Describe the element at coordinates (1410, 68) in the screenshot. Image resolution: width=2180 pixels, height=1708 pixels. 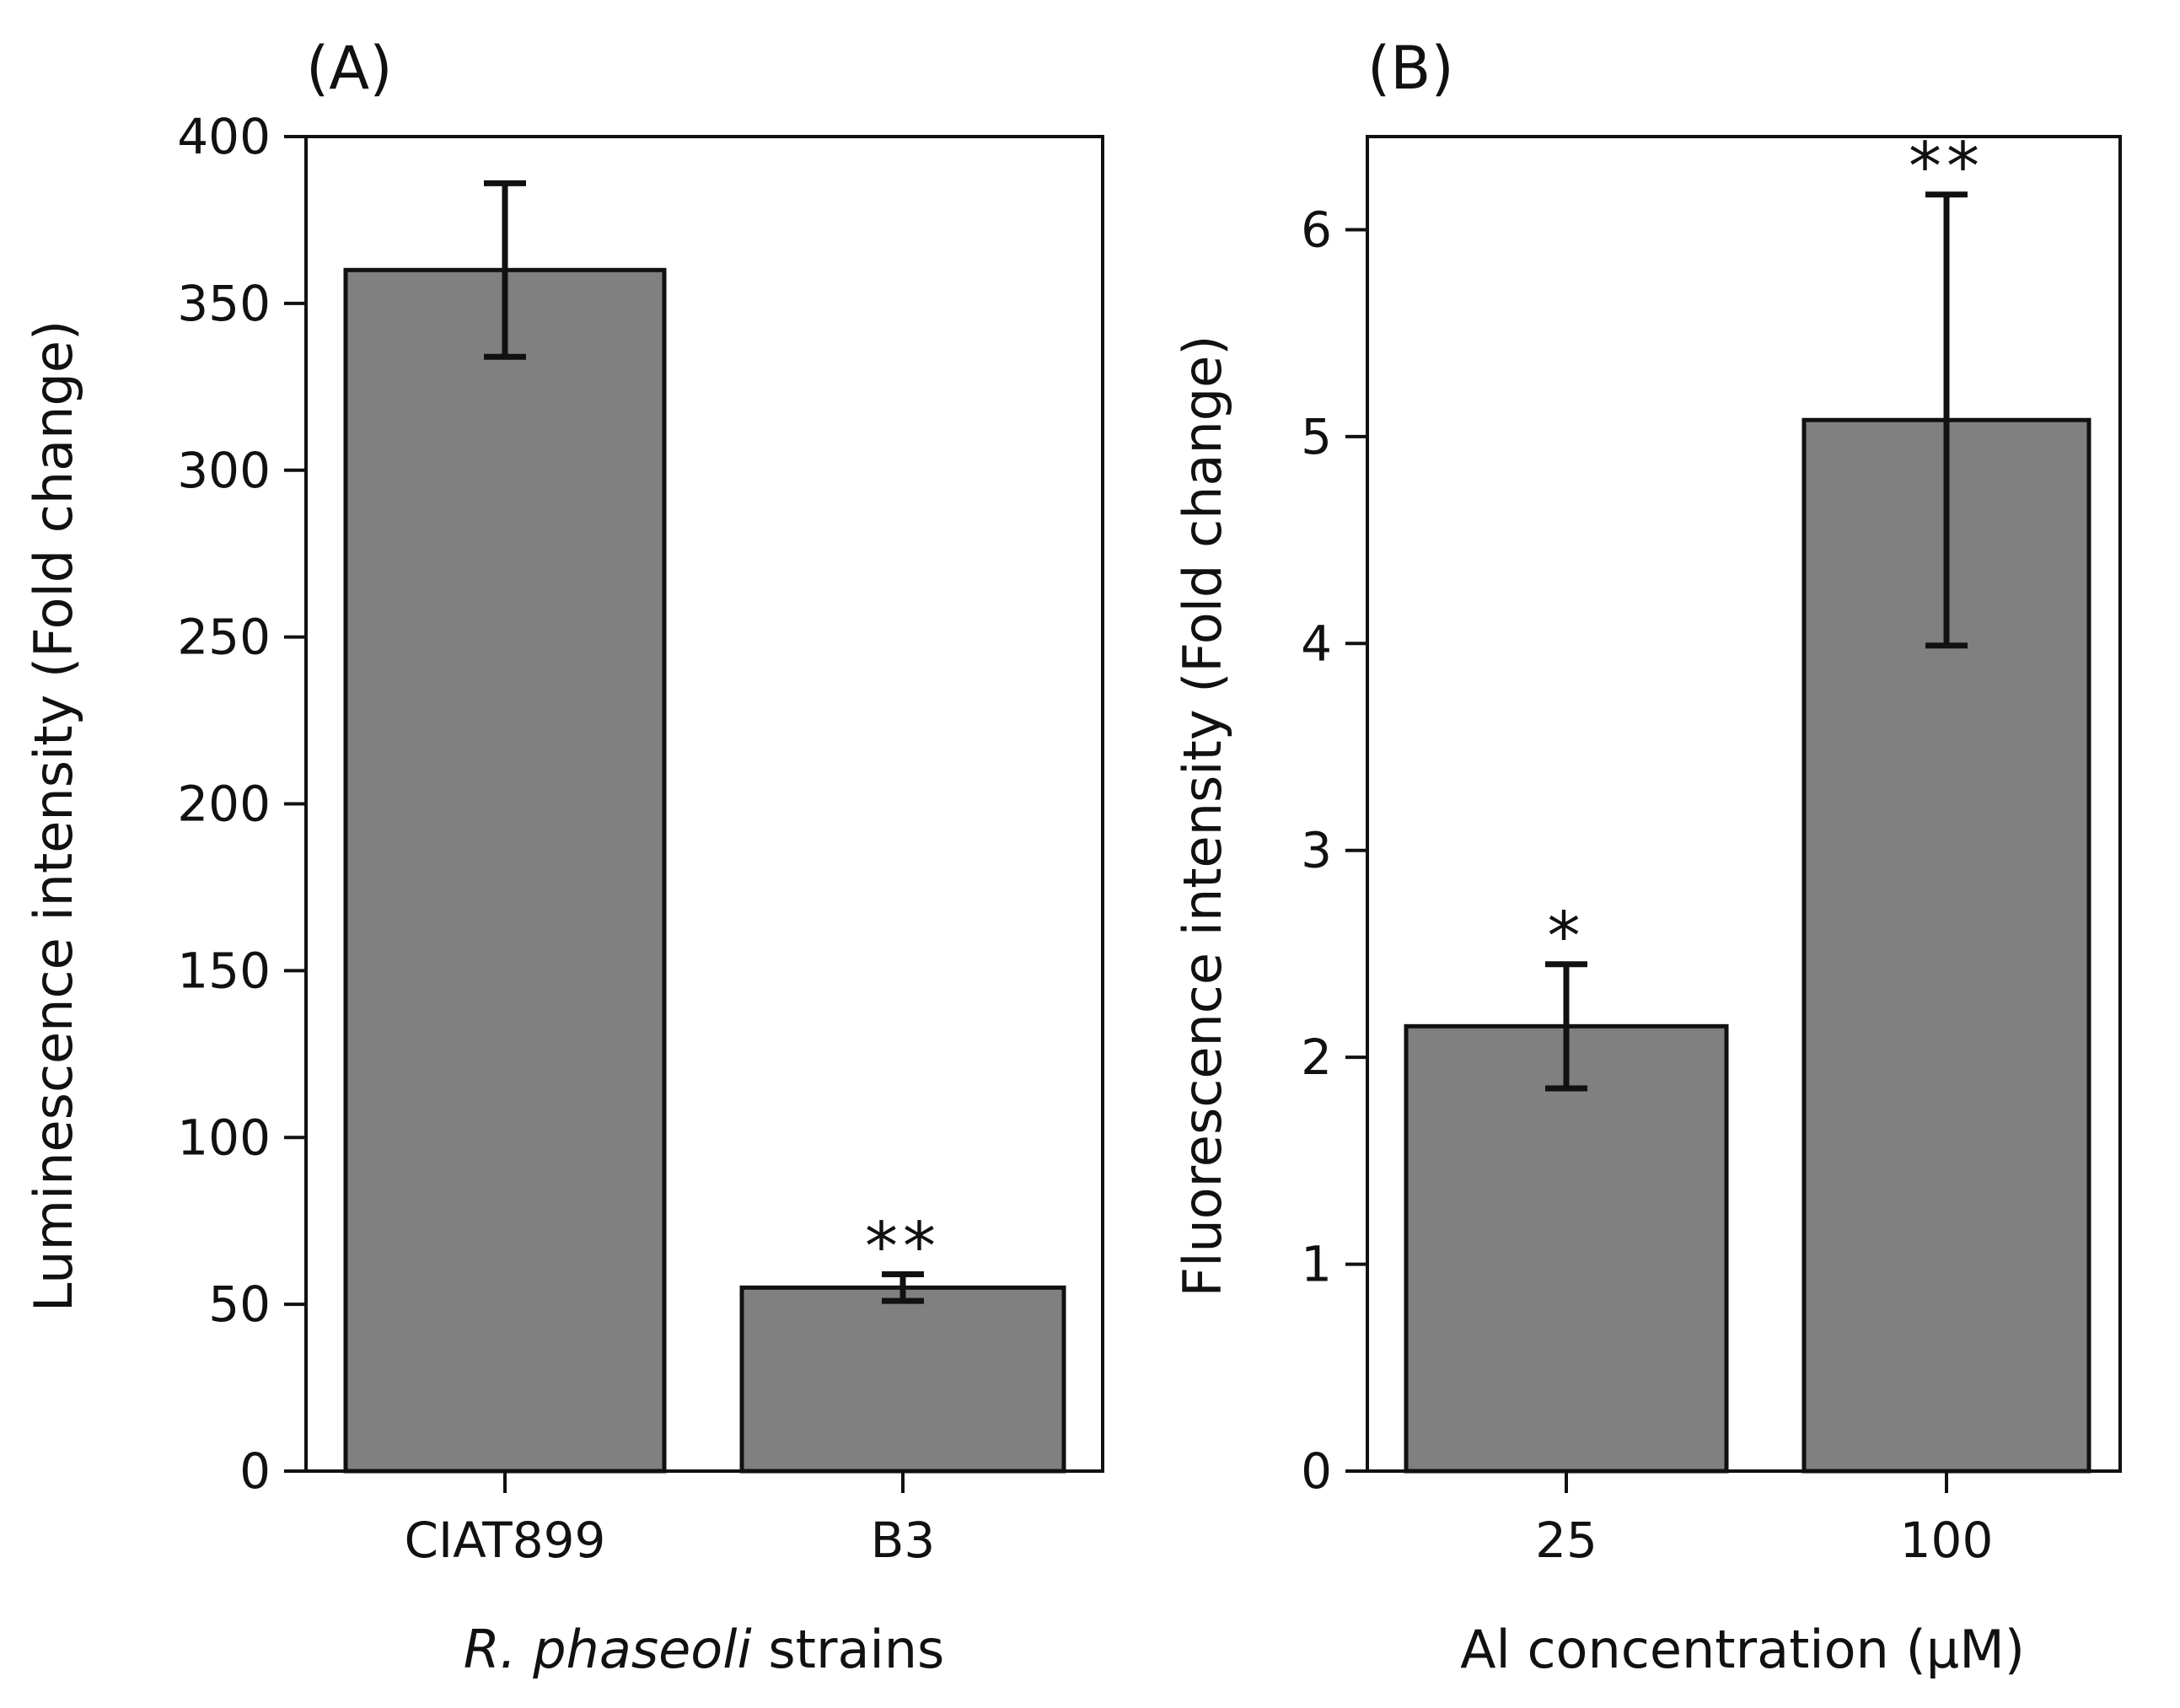
I see `panel-b-label: (B)` at that location.